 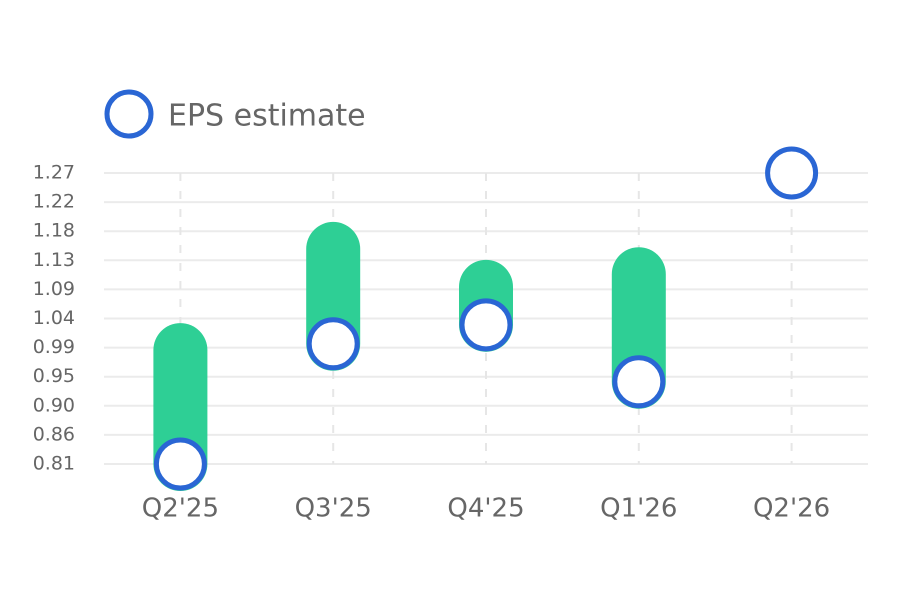 I want to click on legend-marker, so click(x=129, y=114).